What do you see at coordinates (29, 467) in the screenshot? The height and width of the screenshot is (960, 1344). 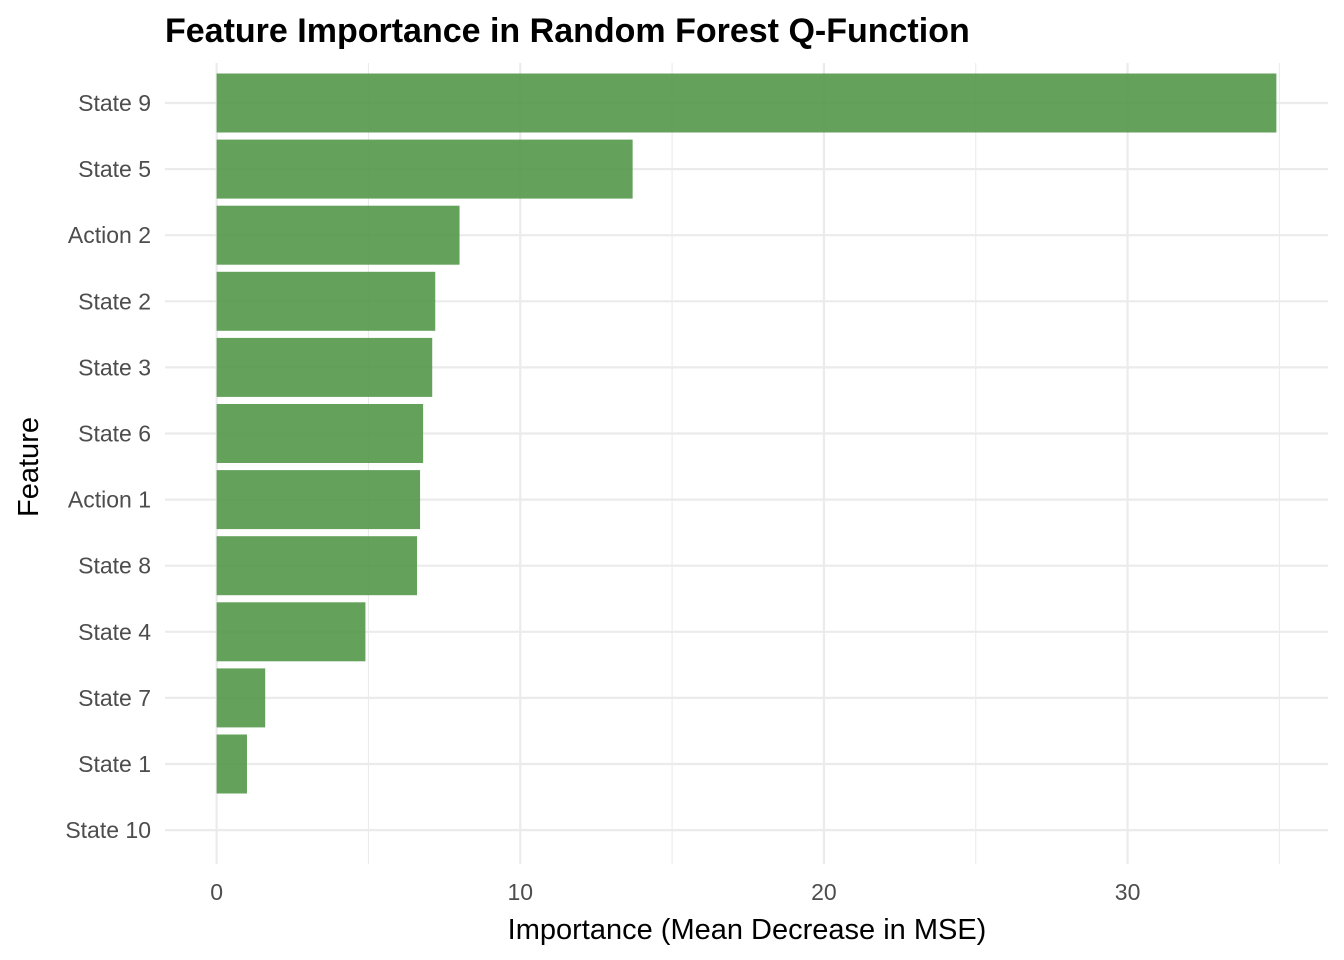 I see `y-axis-title: Feature` at bounding box center [29, 467].